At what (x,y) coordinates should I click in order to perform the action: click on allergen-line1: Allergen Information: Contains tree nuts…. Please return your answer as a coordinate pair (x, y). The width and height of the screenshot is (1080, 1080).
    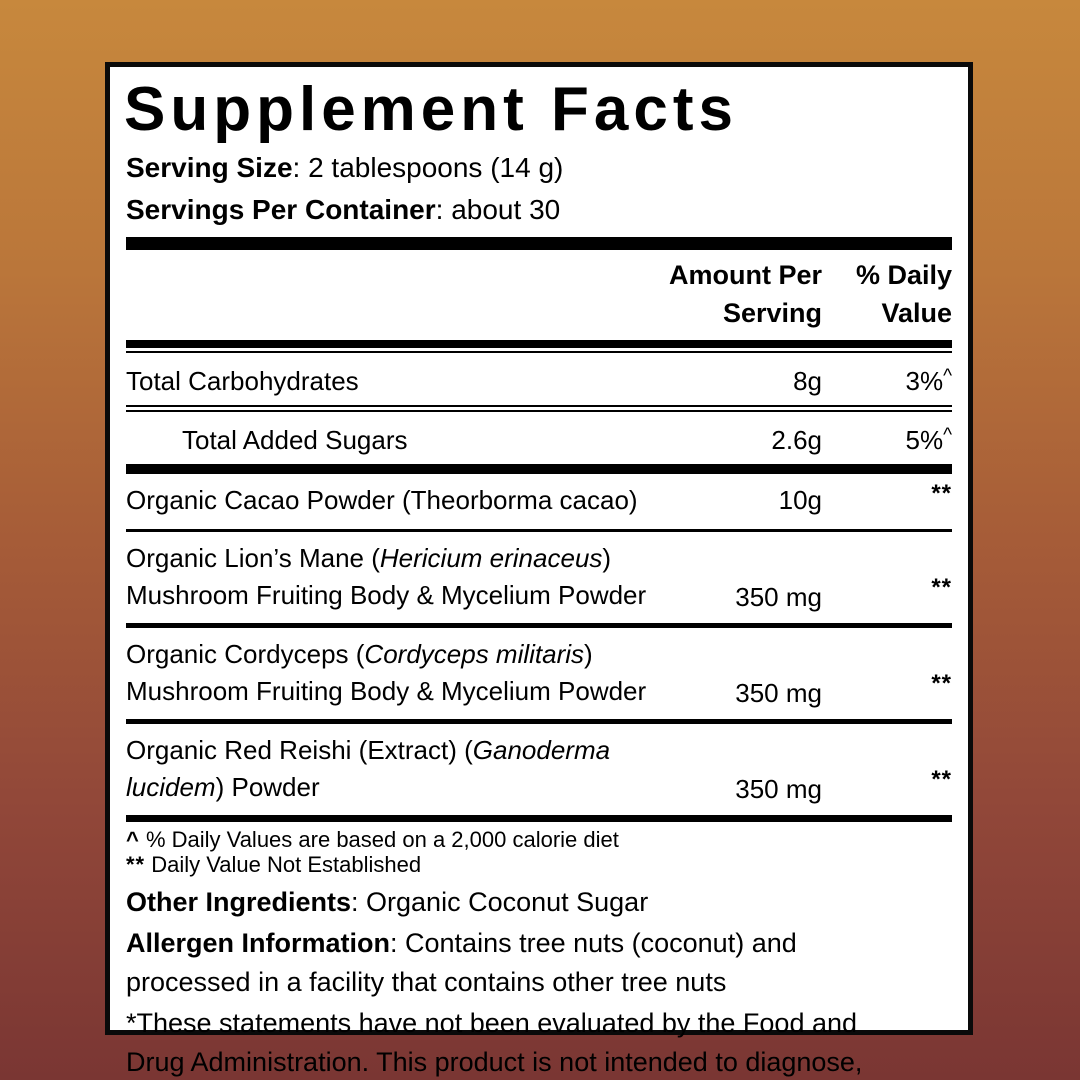
    Looking at the image, I should click on (539, 943).